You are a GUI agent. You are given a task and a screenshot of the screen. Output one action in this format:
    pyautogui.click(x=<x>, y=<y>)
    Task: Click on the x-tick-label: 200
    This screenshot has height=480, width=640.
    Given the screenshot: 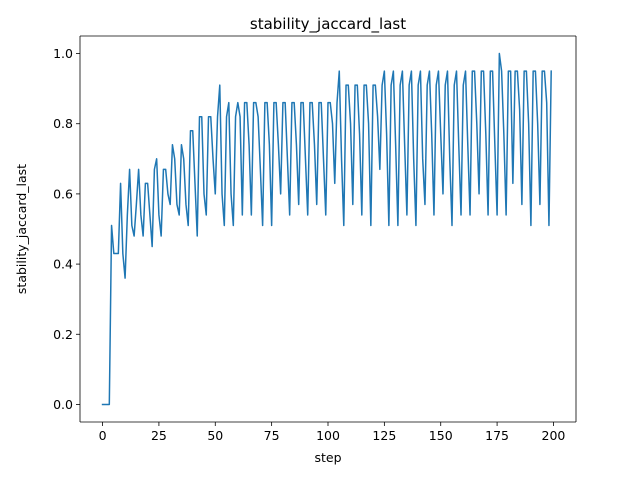 What is the action you would take?
    pyautogui.click(x=554, y=435)
    